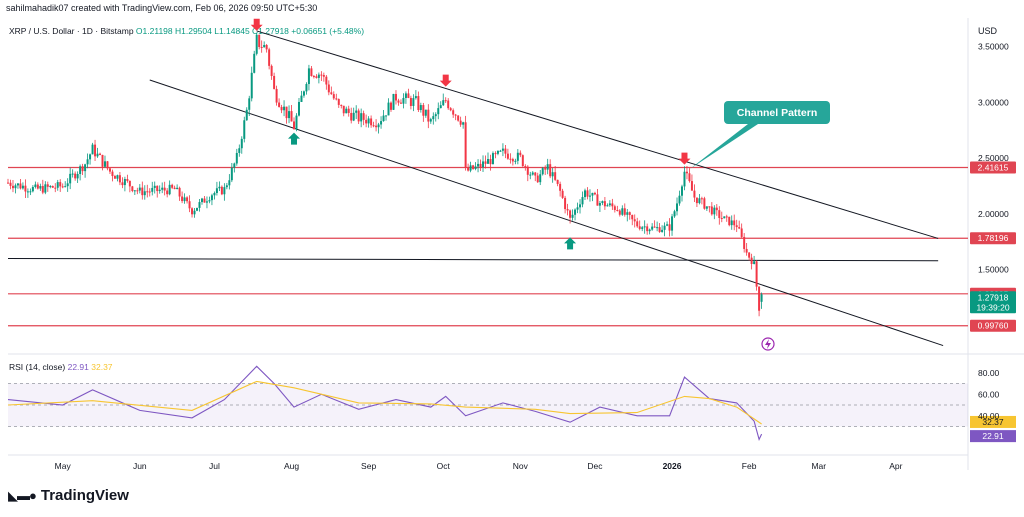 This screenshot has width=1024, height=517. Describe the element at coordinates (595, 466) in the screenshot. I see `time-tick-label: Dec` at that location.